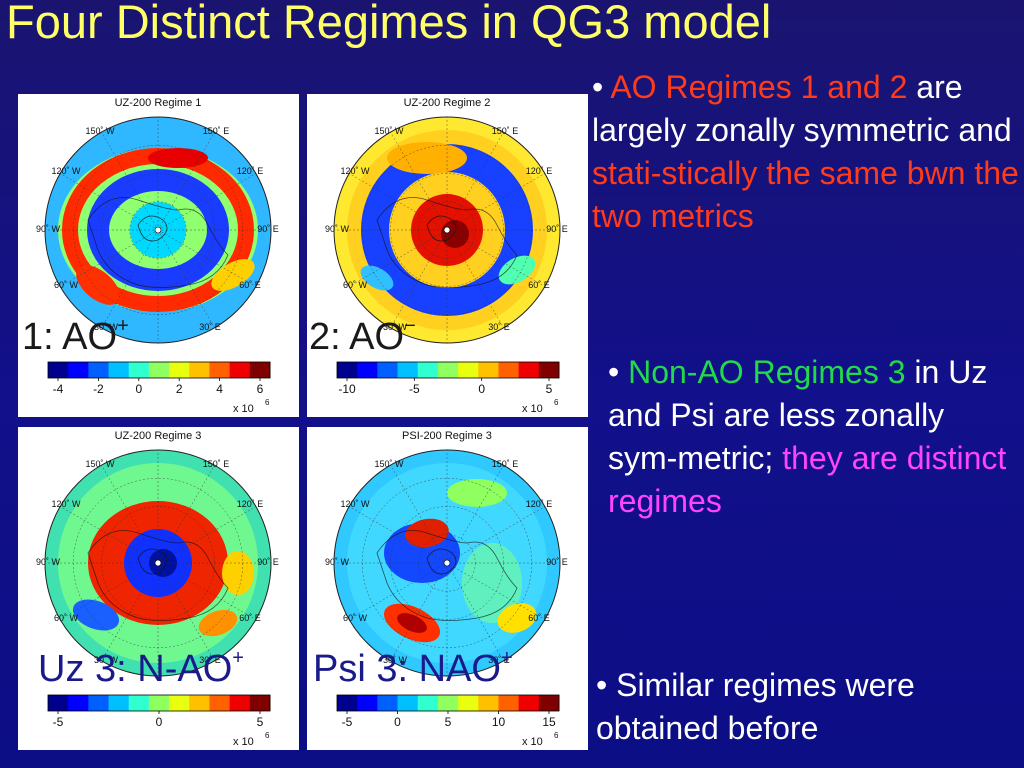  What do you see at coordinates (549, 722) in the screenshot?
I see `colorbar-tick-label: 15` at bounding box center [549, 722].